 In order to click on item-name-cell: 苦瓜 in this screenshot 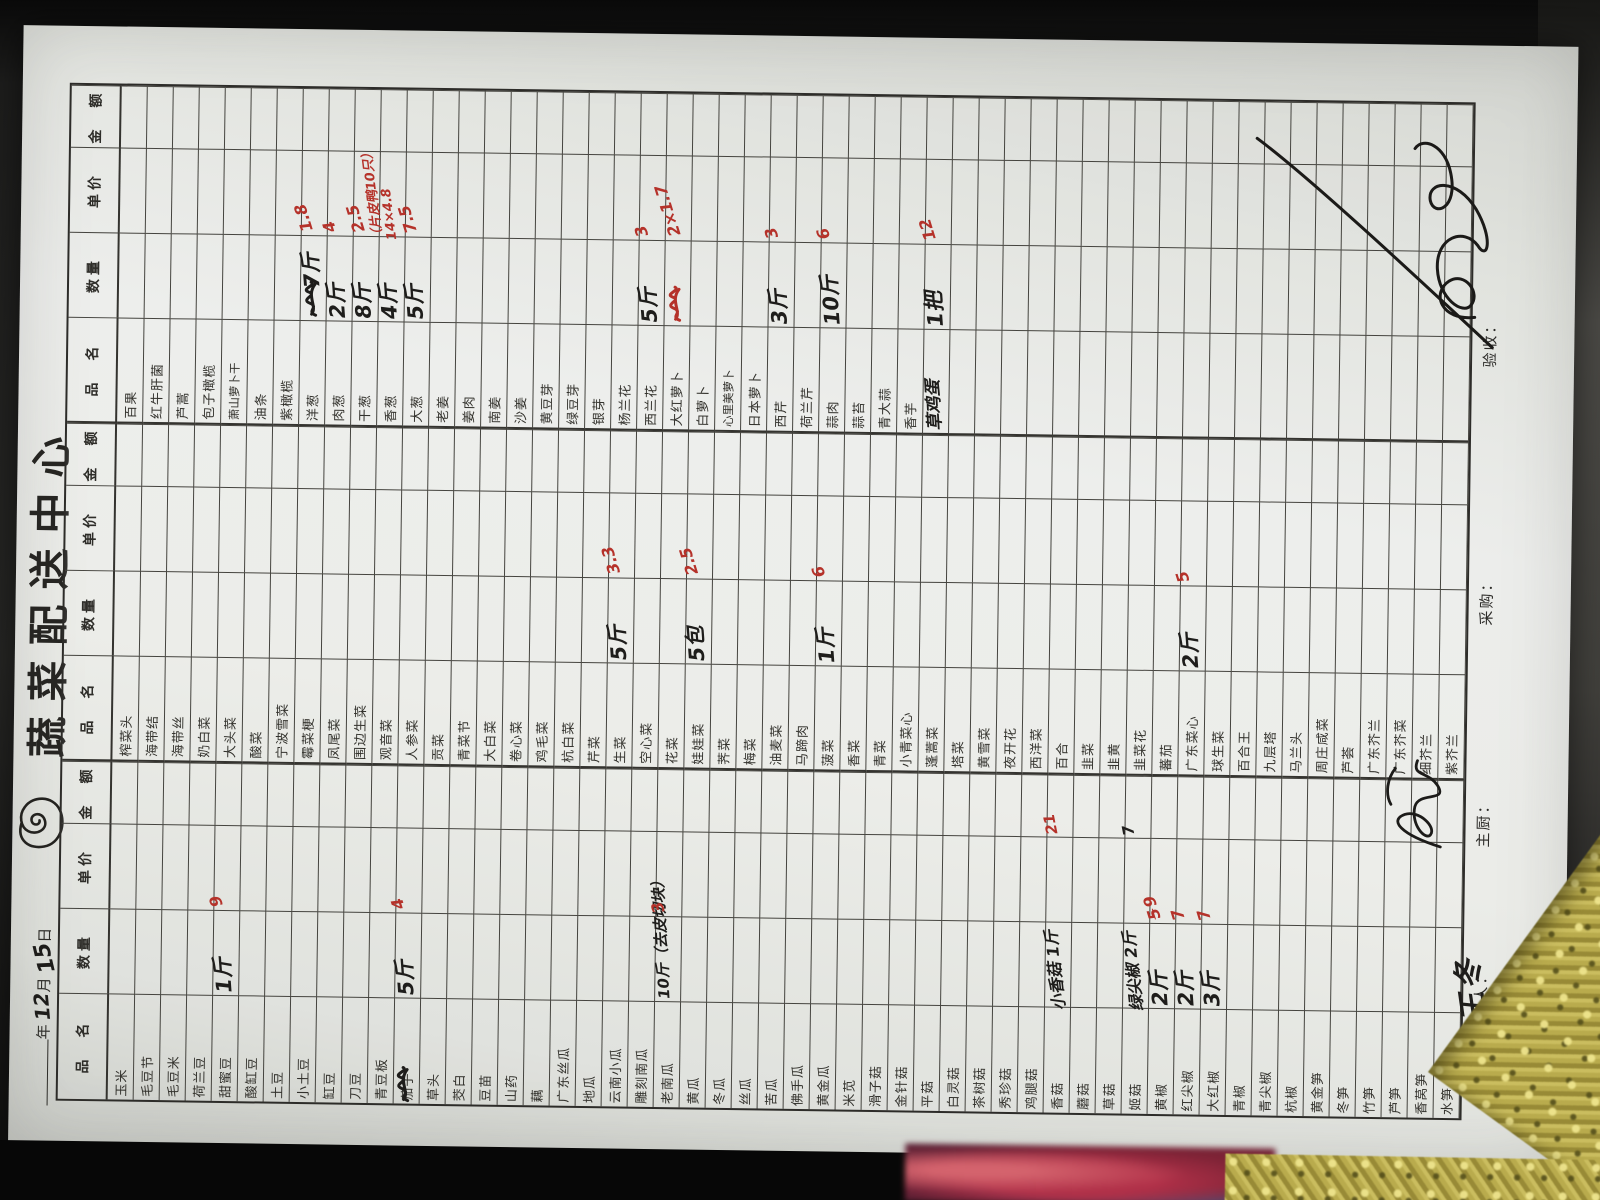, I will do `click(771, 1055)`.